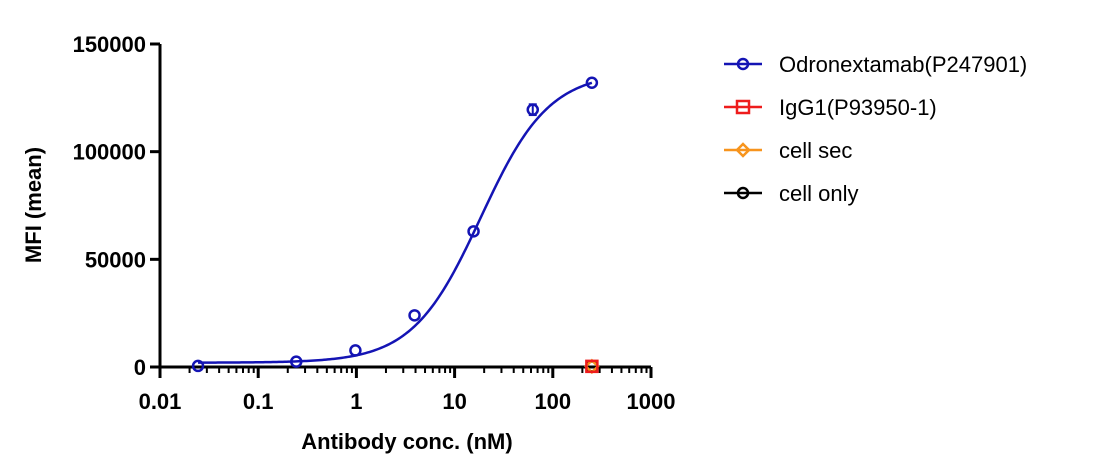  What do you see at coordinates (356, 401) in the screenshot?
I see `x-tick-label: 1` at bounding box center [356, 401].